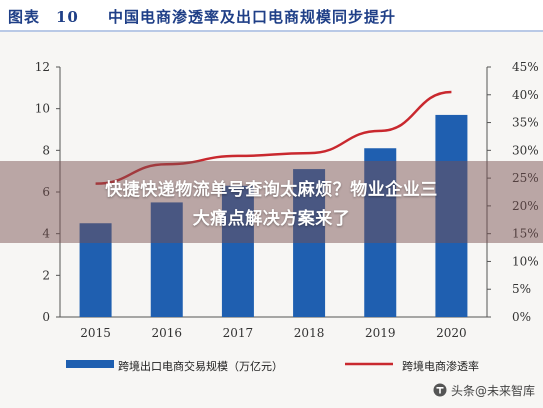  What do you see at coordinates (271, 219) in the screenshot?
I see `headline-line-2: 大痛点解决方案来了` at bounding box center [271, 219].